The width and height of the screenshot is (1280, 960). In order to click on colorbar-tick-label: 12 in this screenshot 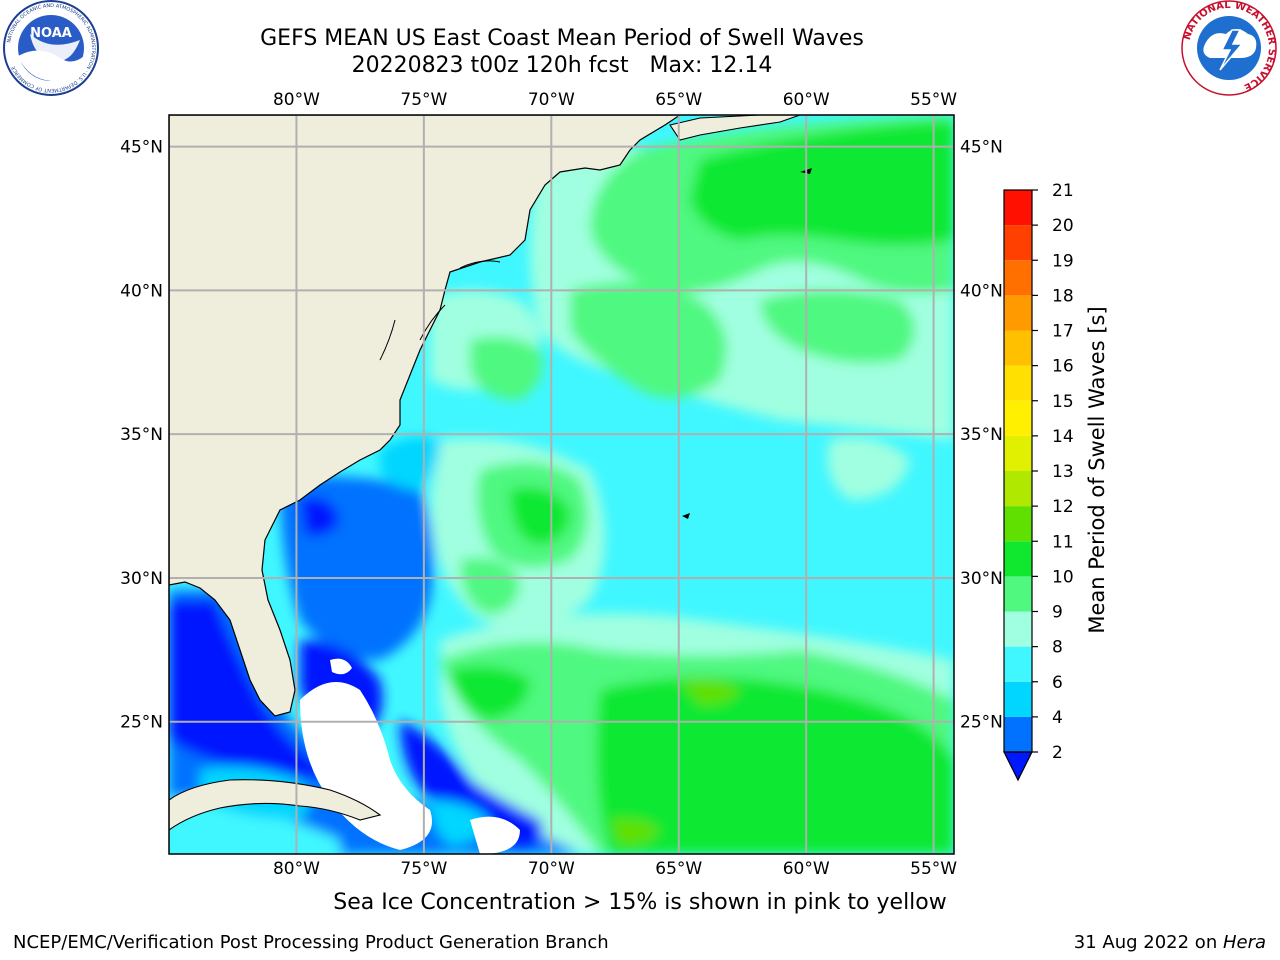, I will do `click(1063, 507)`.